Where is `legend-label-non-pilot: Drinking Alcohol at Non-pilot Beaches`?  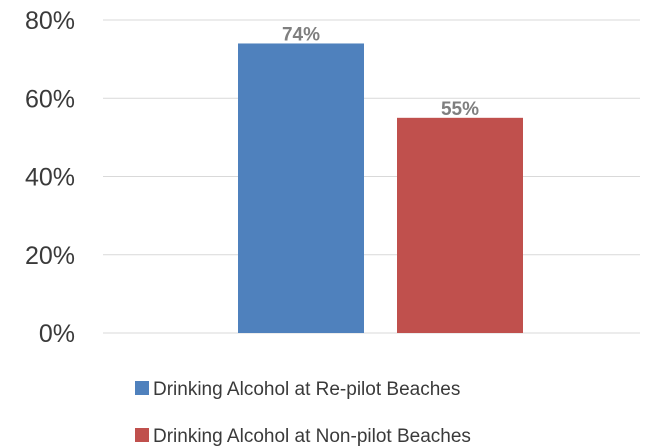 legend-label-non-pilot: Drinking Alcohol at Non-pilot Beaches is located at coordinates (312, 436).